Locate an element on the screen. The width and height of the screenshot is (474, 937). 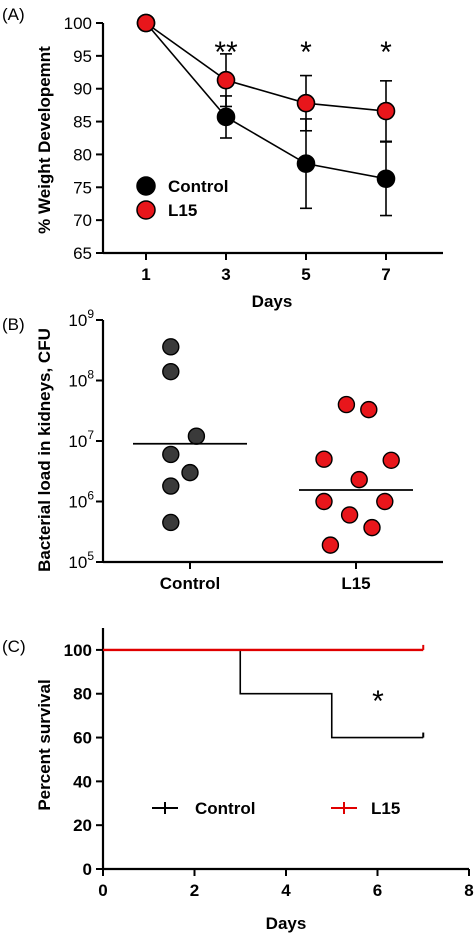
panel-b-label: (B) is located at coordinates (13, 324).